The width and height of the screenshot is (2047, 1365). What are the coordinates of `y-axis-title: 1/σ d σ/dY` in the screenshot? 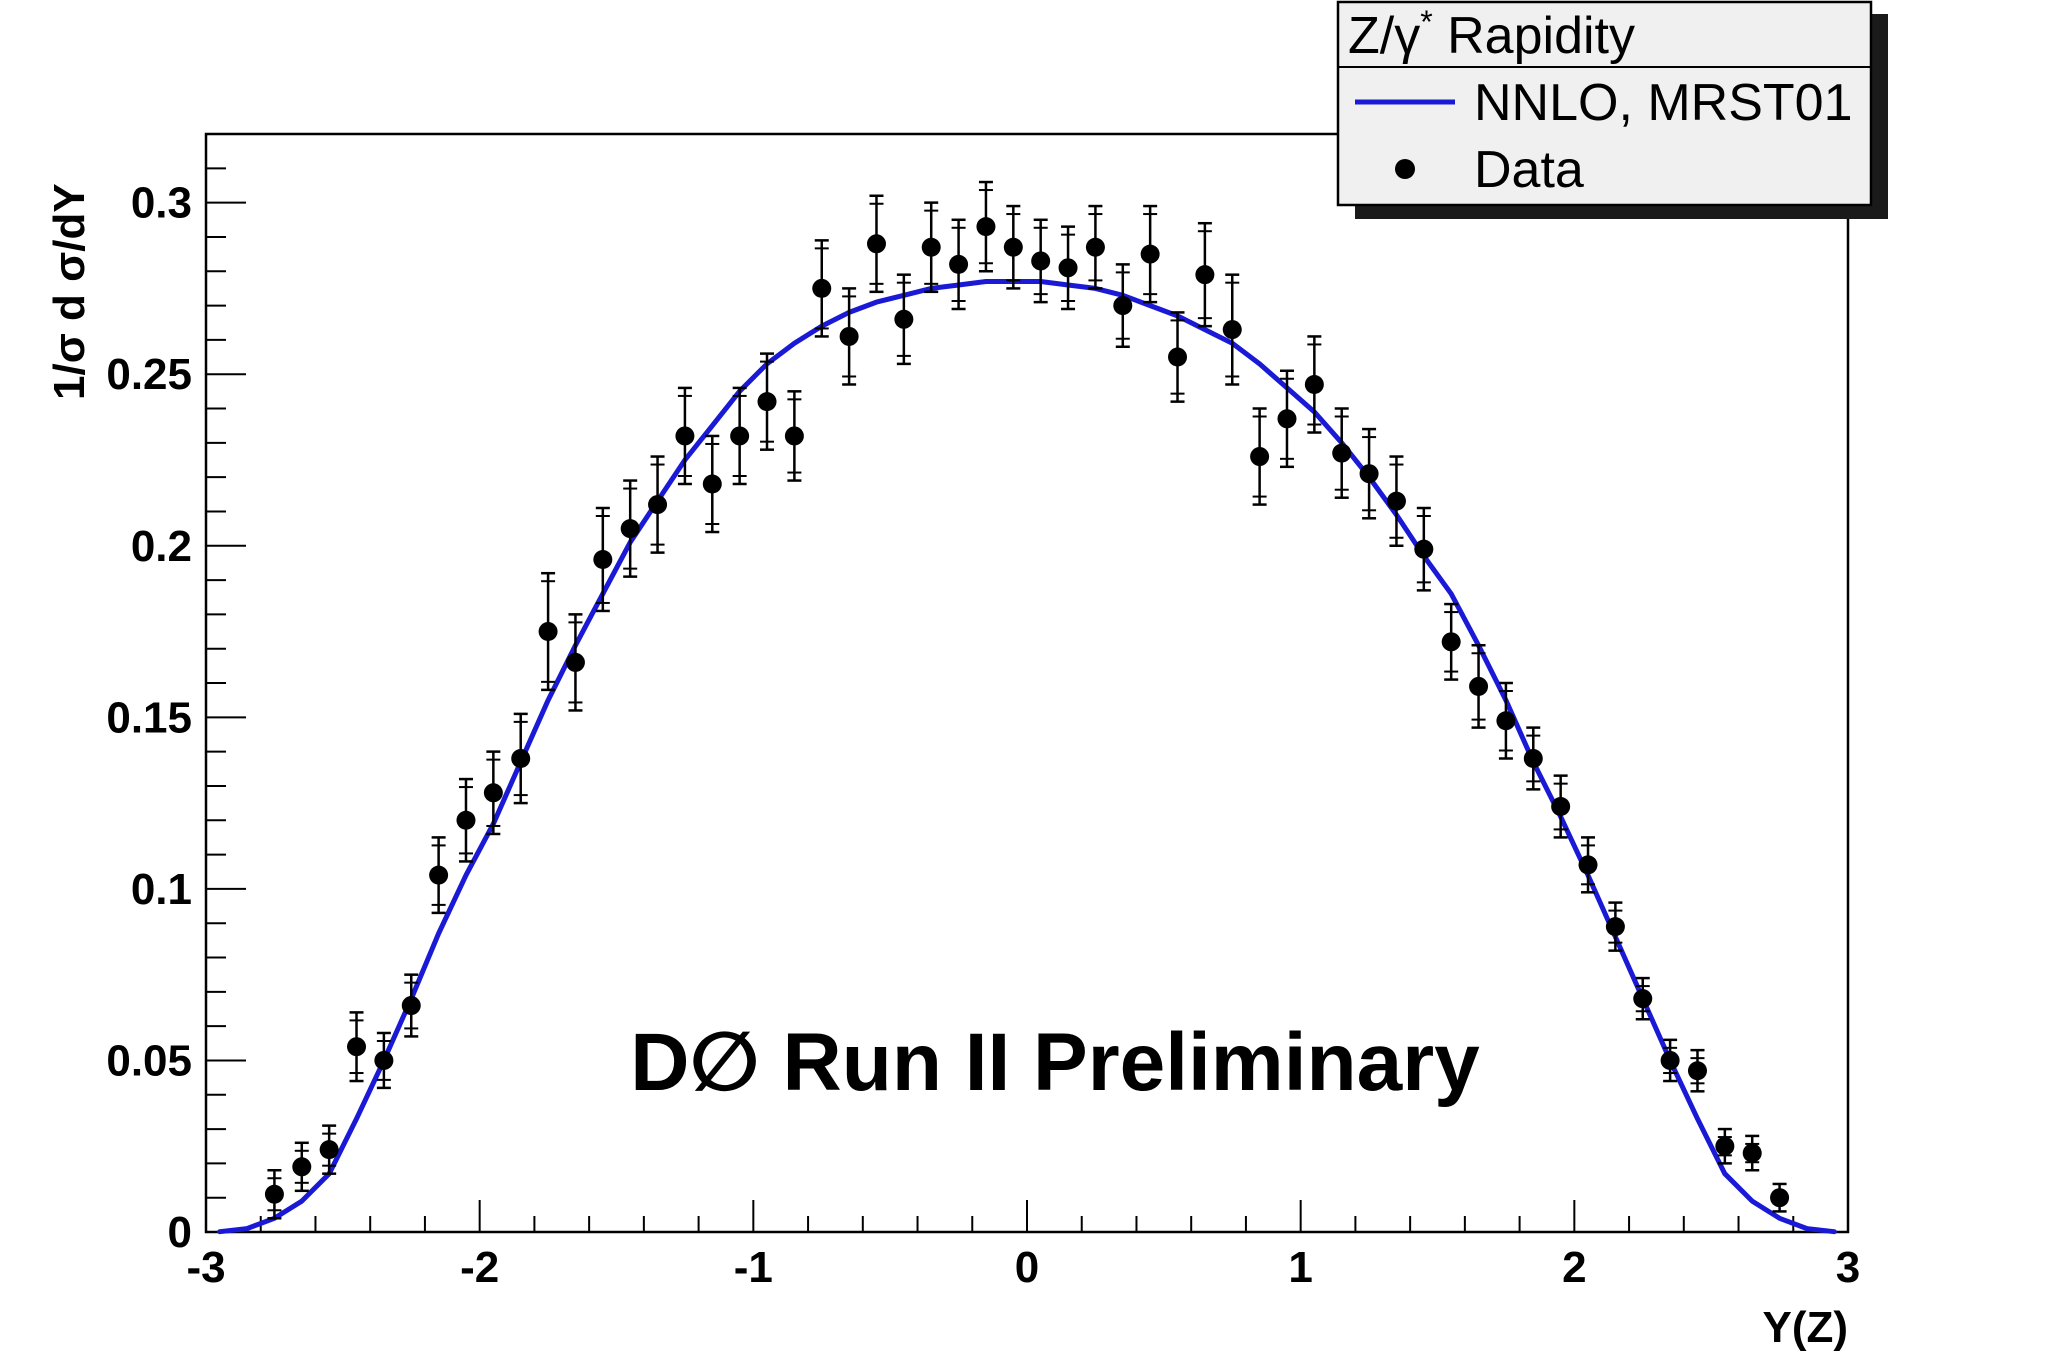 It's located at (69, 291).